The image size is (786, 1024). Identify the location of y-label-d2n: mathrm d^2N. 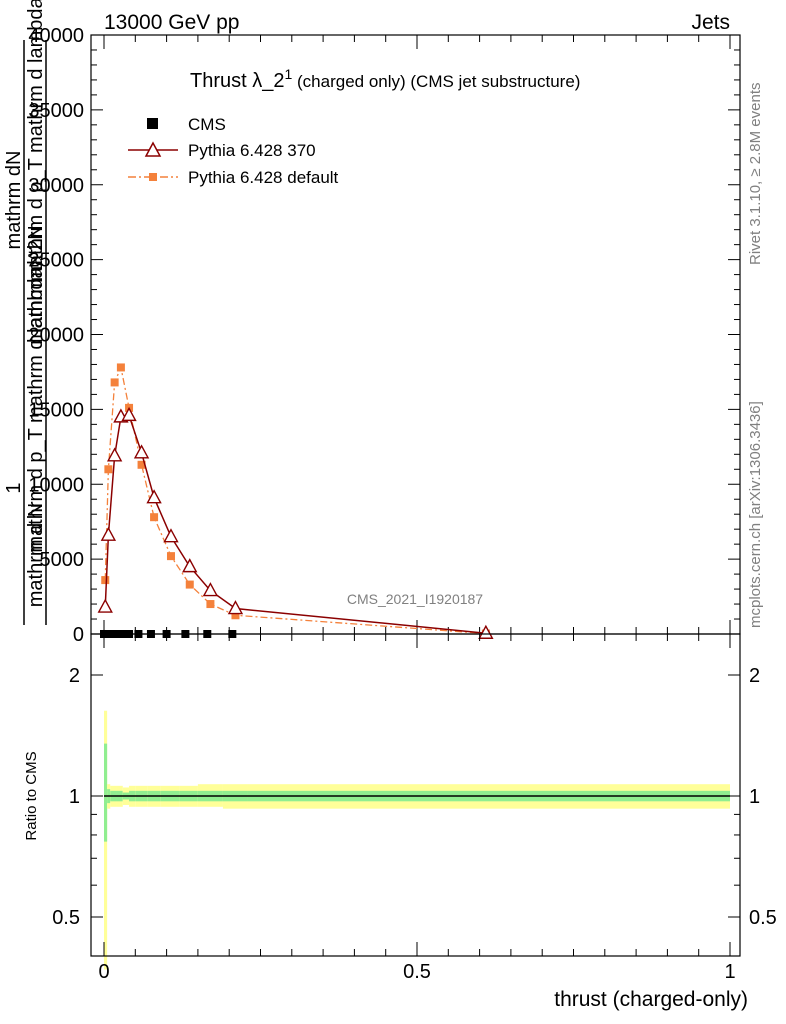
(36, 284).